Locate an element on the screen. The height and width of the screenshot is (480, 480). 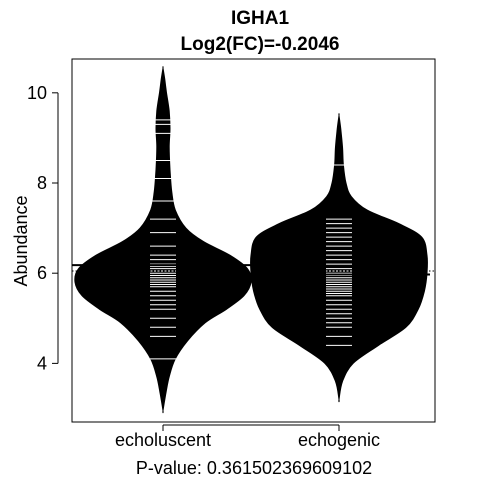
chart-title: IGHA1 is located at coordinates (260, 18).